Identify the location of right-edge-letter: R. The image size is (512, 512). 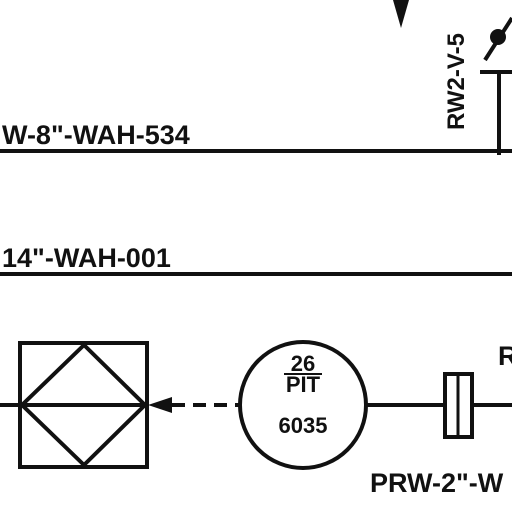
(505, 356).